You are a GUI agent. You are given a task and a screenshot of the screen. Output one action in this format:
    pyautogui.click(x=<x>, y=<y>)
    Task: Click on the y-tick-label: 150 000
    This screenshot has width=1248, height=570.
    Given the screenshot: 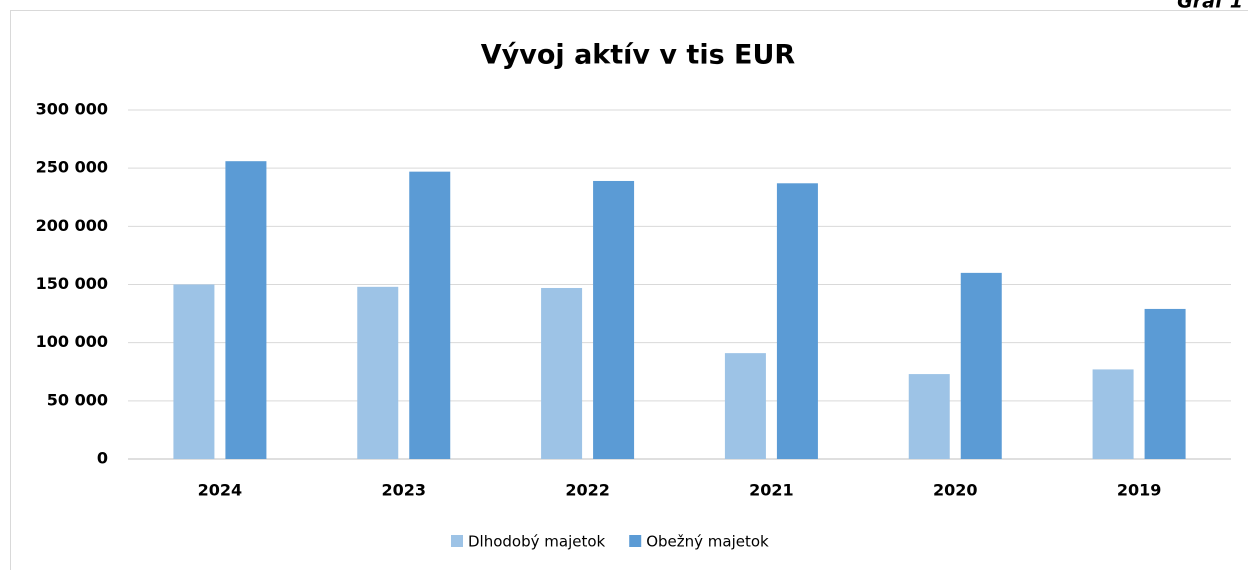 What is the action you would take?
    pyautogui.click(x=72, y=283)
    